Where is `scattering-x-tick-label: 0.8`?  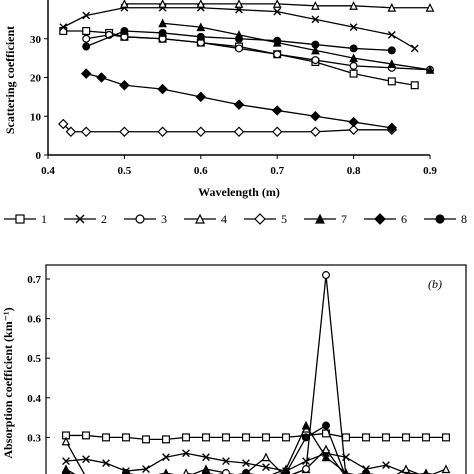
scattering-x-tick-label: 0.8 is located at coordinates (354, 171).